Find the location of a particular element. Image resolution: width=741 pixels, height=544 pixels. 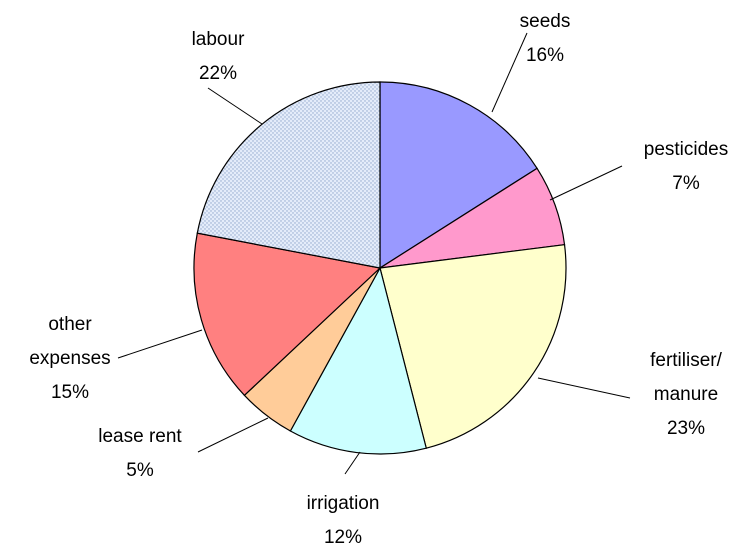

category-label: other expenses is located at coordinates (69, 341).